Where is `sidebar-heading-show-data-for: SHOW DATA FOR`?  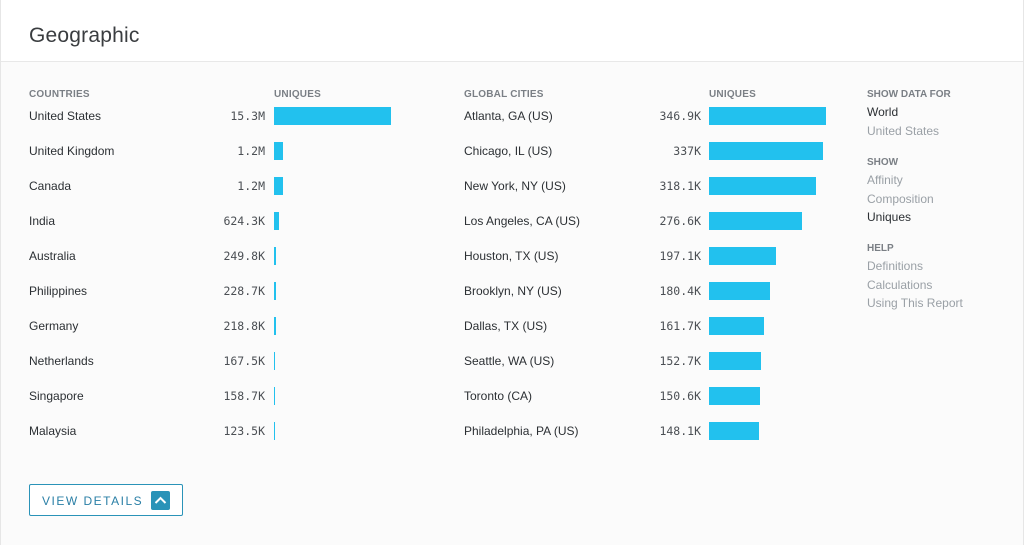
sidebar-heading-show-data-for: SHOW DATA FOR is located at coordinates (909, 94).